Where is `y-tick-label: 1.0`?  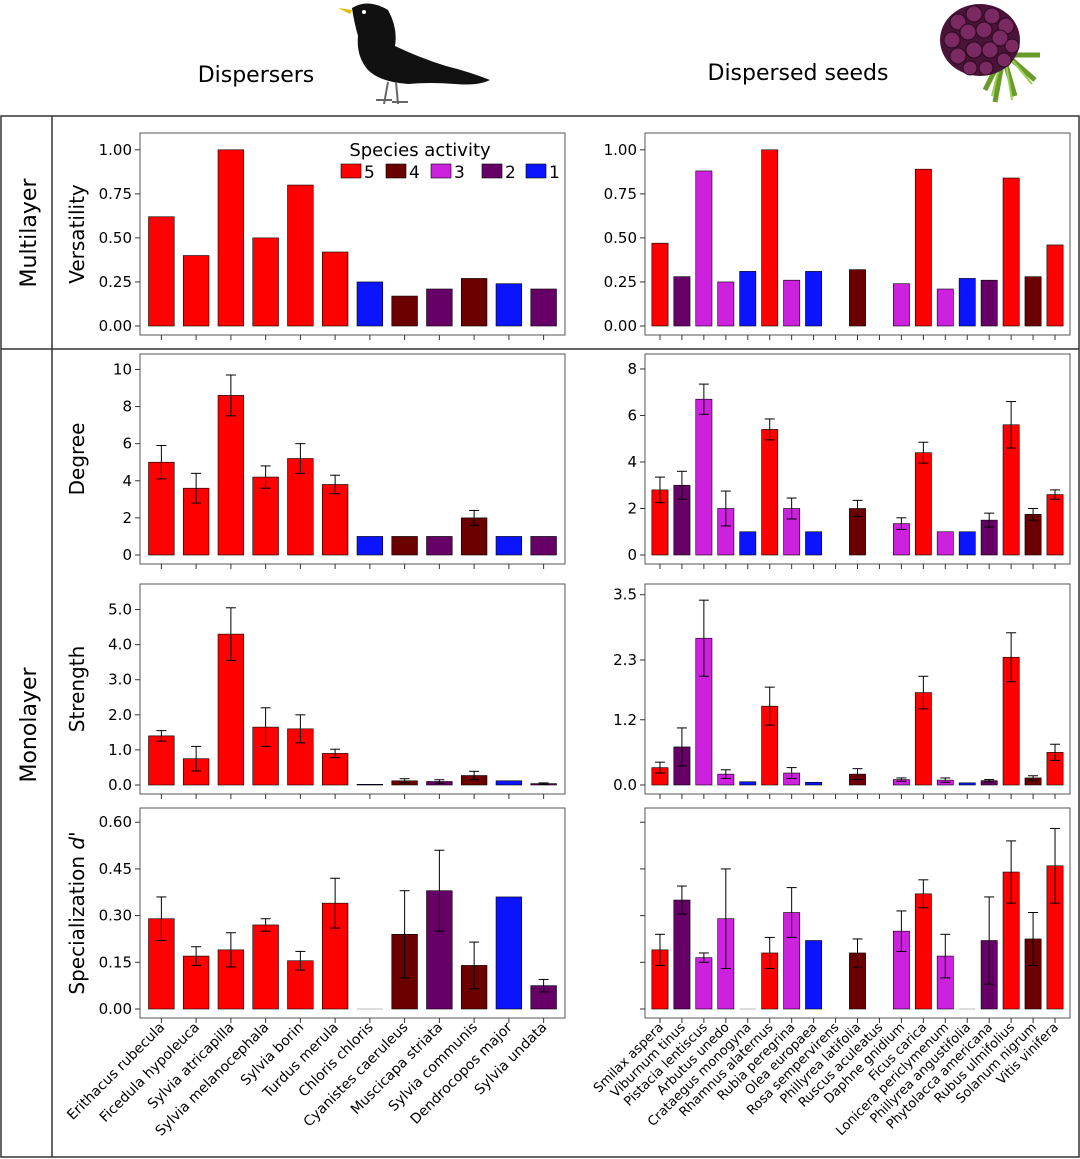 y-tick-label: 1.0 is located at coordinates (120, 750).